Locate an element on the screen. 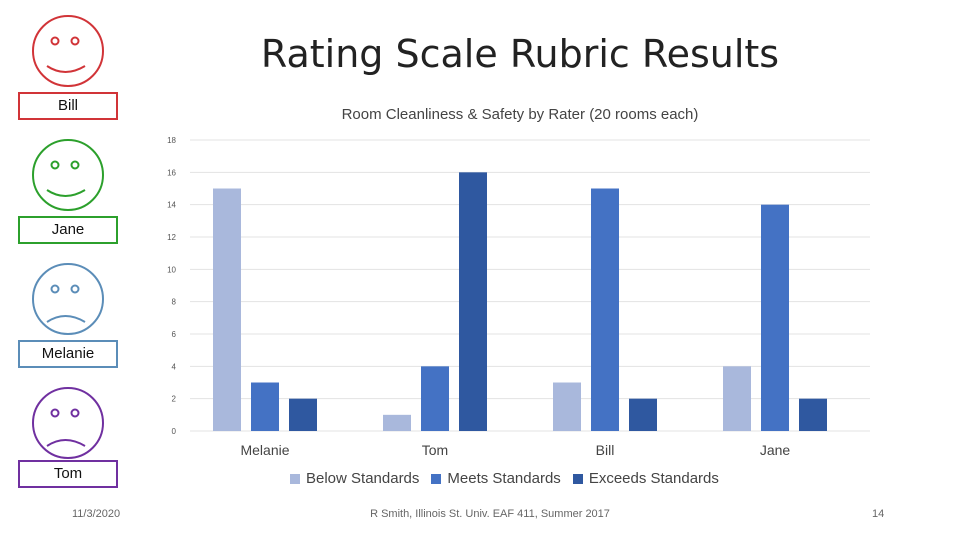  bar-meets-standards-bill is located at coordinates (605, 309).